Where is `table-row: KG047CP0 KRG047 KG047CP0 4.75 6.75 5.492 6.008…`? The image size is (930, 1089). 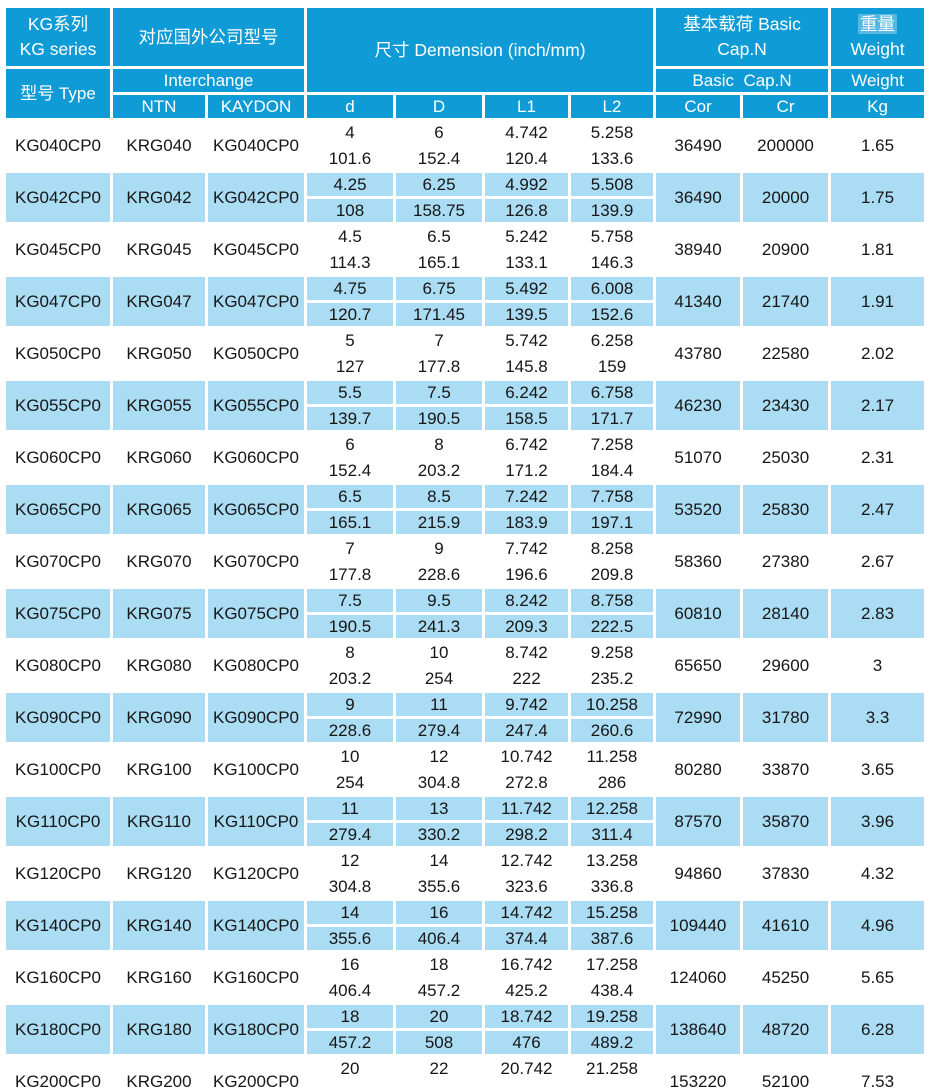 table-row: KG047CP0 KRG047 KG047CP0 4.75 6.75 5.492 6.008… is located at coordinates (465, 301).